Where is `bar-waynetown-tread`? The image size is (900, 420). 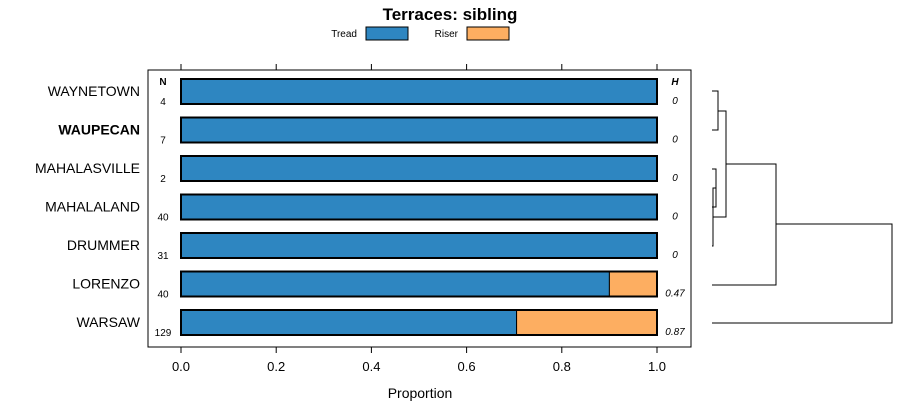 bar-waynetown-tread is located at coordinates (419, 91).